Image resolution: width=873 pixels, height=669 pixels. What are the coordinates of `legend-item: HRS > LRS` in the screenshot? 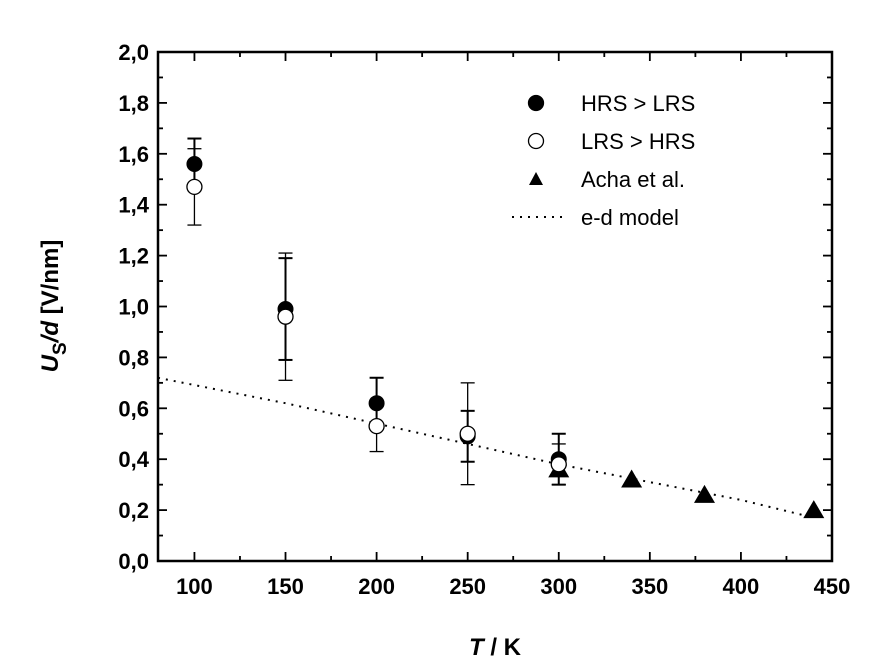 It's located at (611, 103).